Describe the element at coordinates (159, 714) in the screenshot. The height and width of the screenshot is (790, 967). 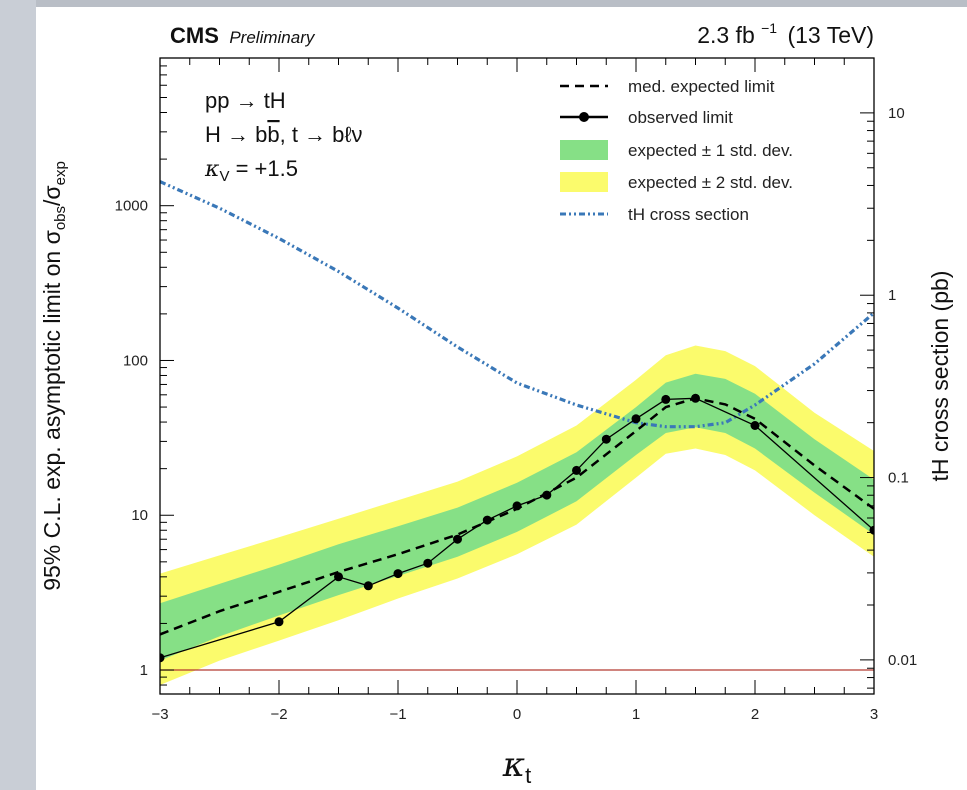
I see `x-tick-label: −3` at that location.